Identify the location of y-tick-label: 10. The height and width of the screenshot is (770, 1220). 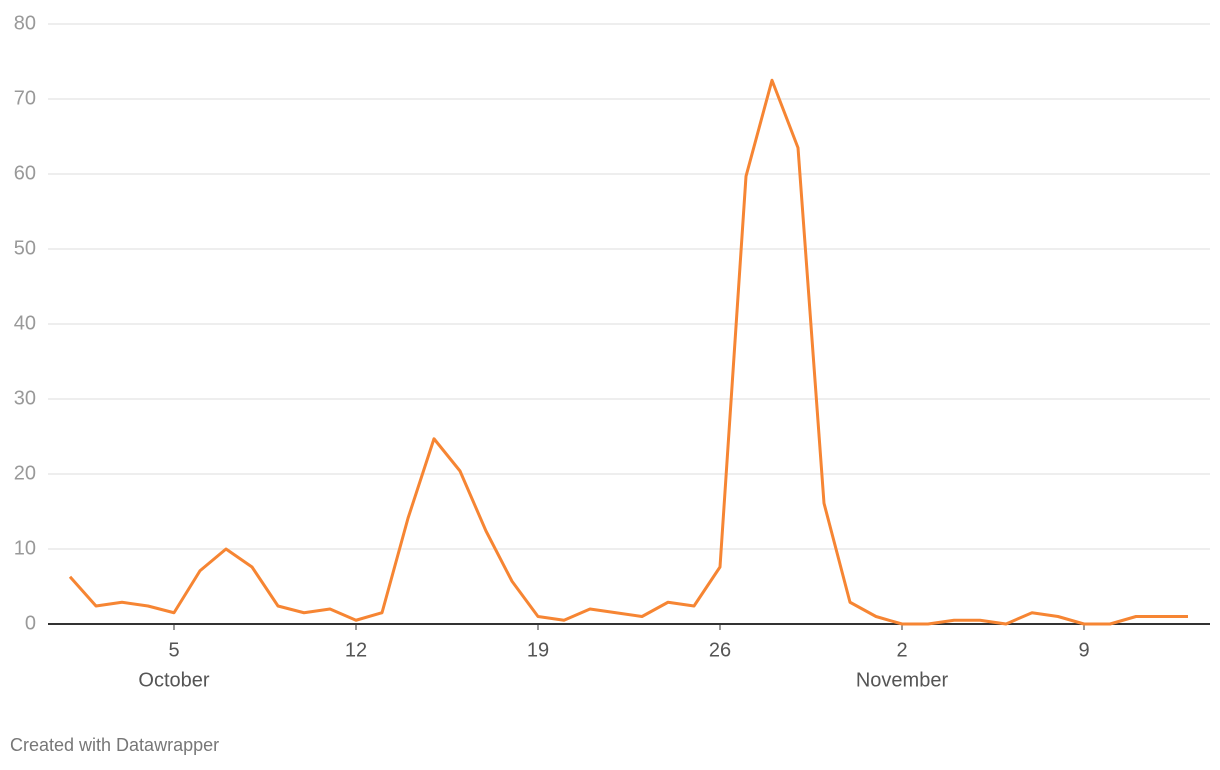
(25, 548).